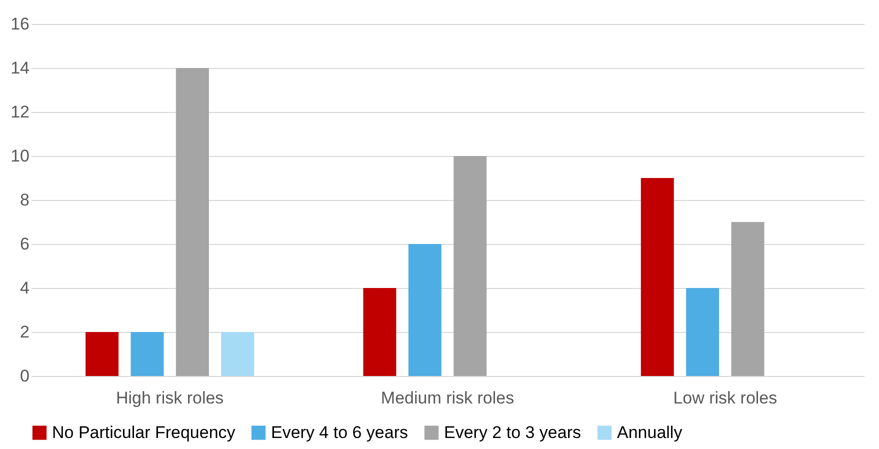  What do you see at coordinates (20, 112) in the screenshot?
I see `y-tick-label: 12` at bounding box center [20, 112].